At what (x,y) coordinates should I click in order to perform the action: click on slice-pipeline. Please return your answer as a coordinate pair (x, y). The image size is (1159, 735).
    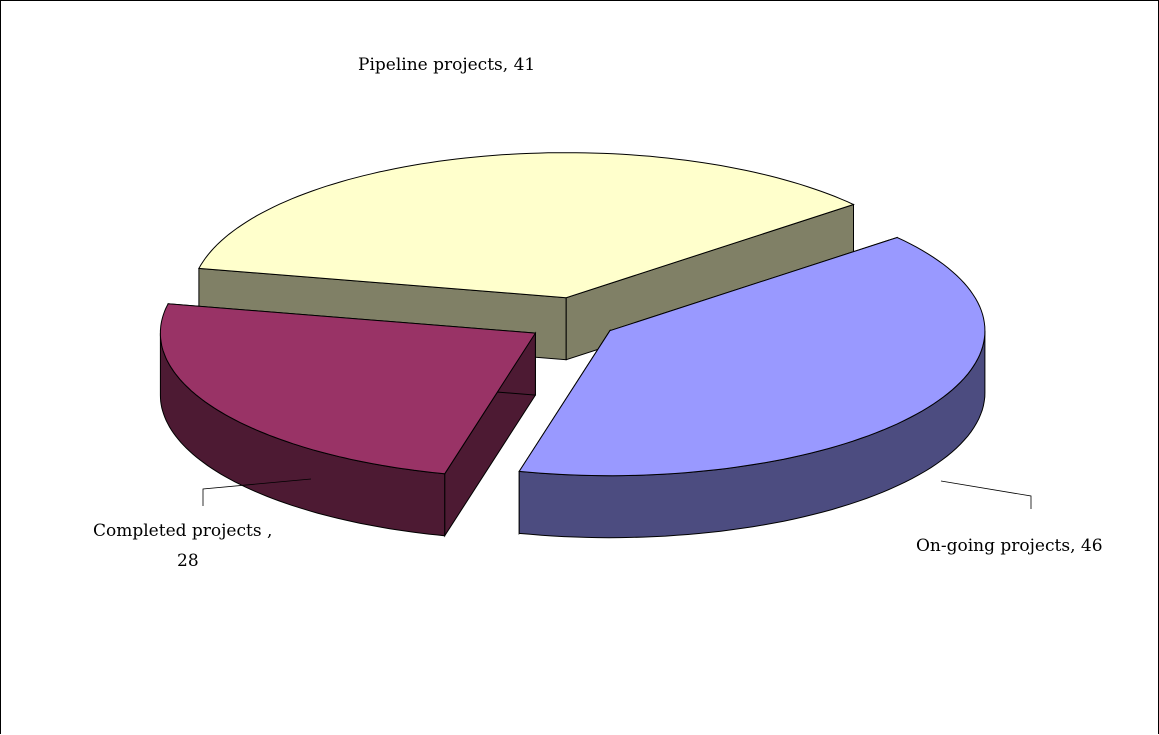
    Looking at the image, I should click on (526, 225).